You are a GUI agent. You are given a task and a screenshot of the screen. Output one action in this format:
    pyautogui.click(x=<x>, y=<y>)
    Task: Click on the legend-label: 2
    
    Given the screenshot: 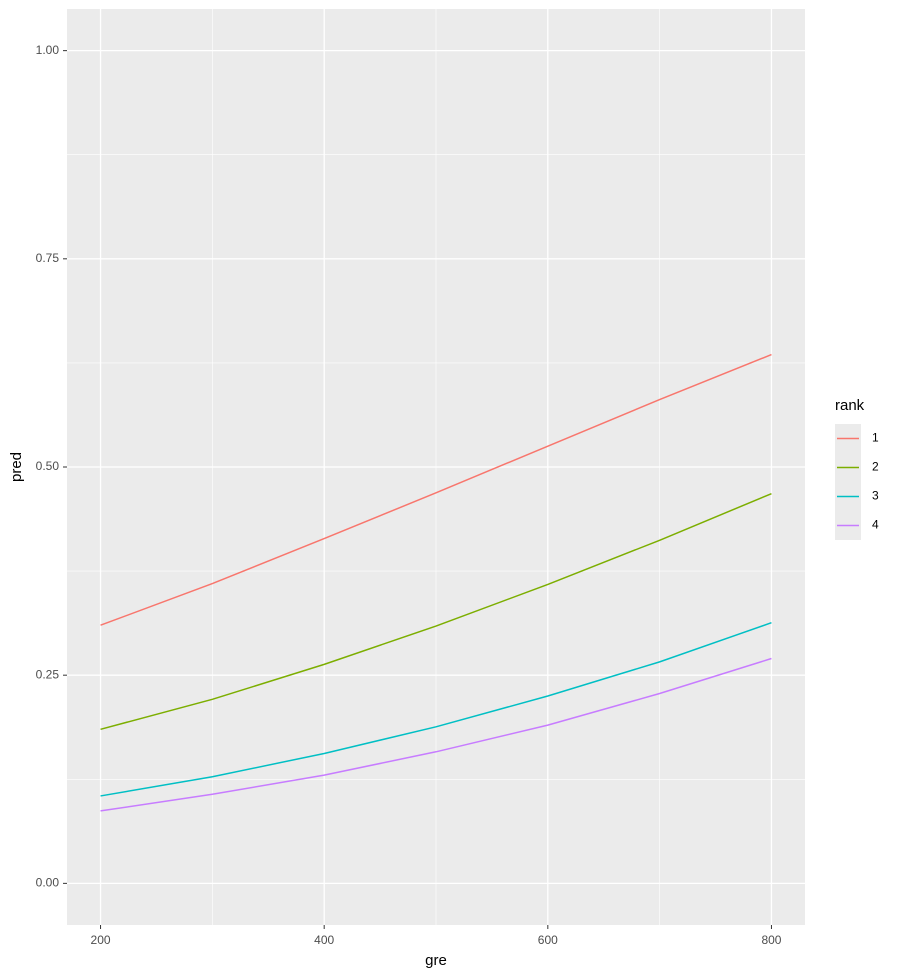 What is the action you would take?
    pyautogui.click(x=875, y=467)
    